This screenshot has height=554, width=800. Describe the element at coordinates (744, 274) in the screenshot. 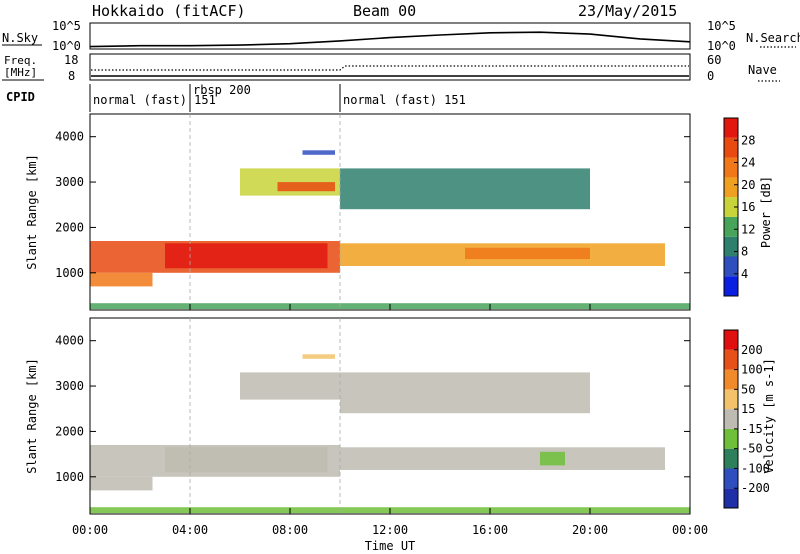

I see `colorbar-tick-label-6: 4` at that location.